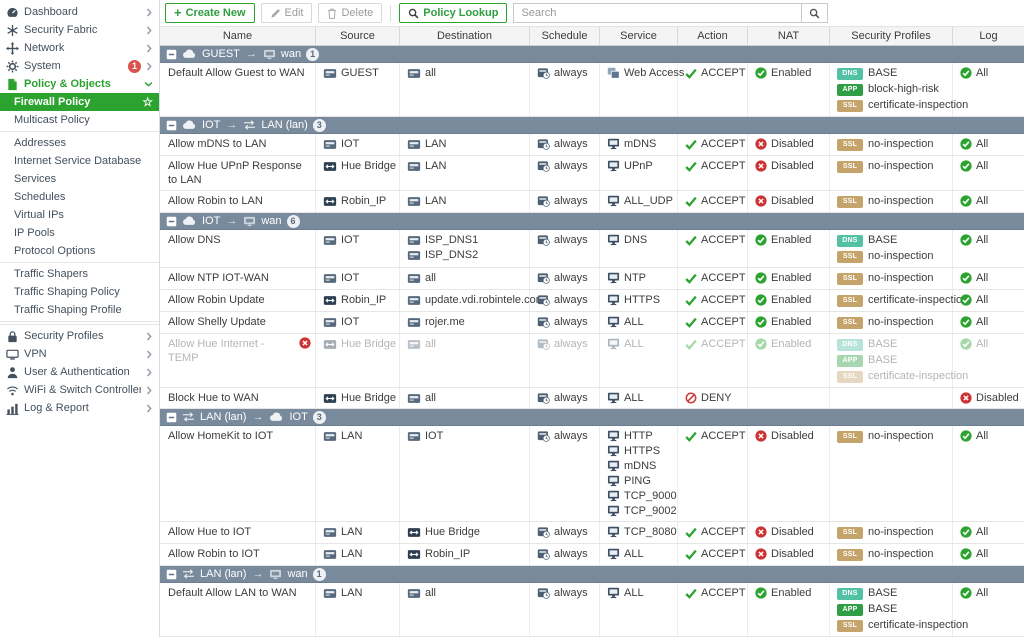 This screenshot has width=1024, height=637. I want to click on policy-name: Allow Shelly Update, so click(217, 322).